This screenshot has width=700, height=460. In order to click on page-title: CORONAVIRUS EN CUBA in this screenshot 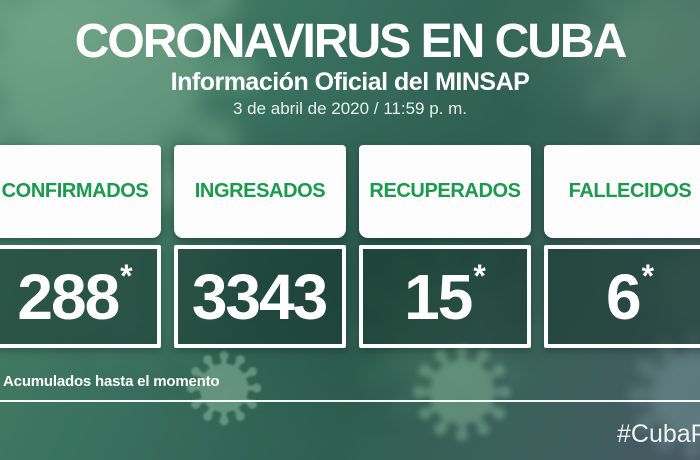, I will do `click(350, 41)`.